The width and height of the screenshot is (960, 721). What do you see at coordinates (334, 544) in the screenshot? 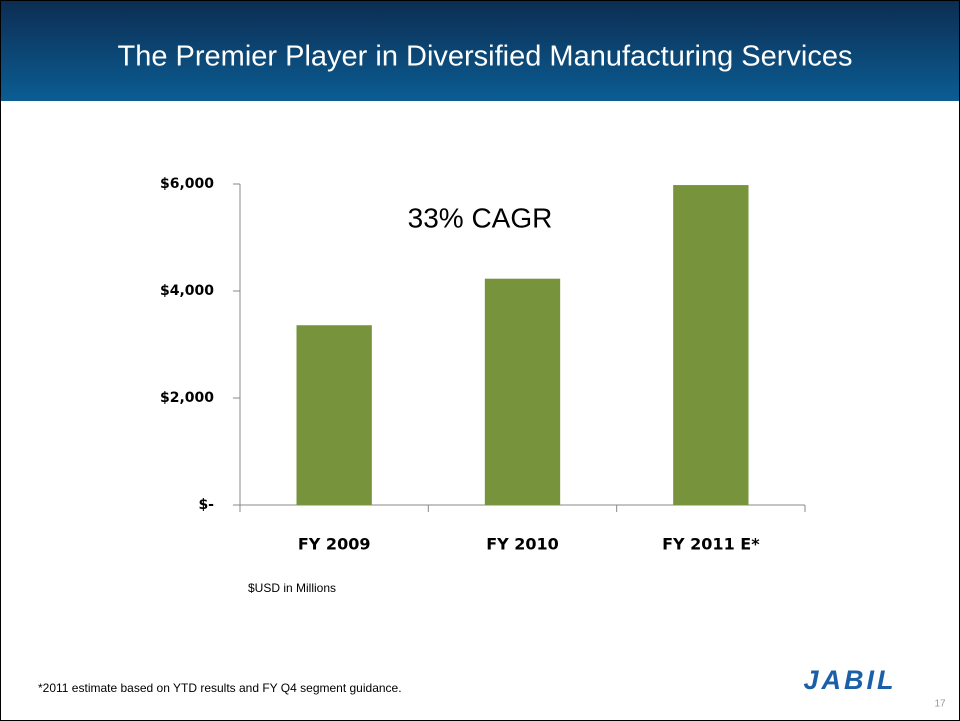
I see `x-tick-label: FY 2009` at bounding box center [334, 544].